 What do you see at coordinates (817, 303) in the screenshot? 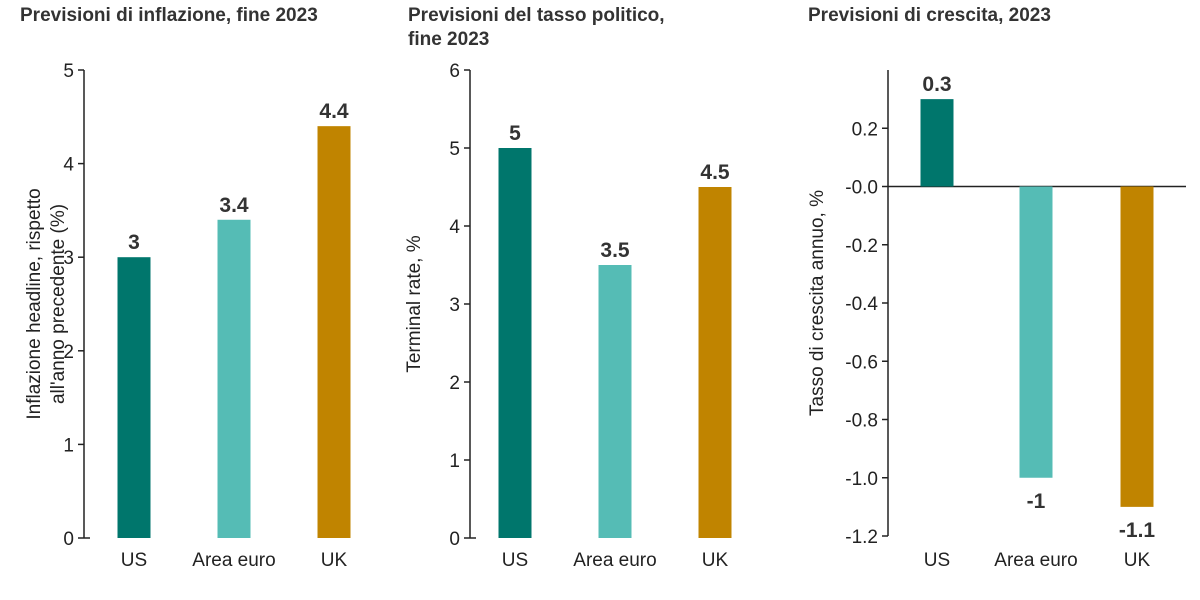
I see `y-axis-label: Tasso di crescita annuo, %` at bounding box center [817, 303].